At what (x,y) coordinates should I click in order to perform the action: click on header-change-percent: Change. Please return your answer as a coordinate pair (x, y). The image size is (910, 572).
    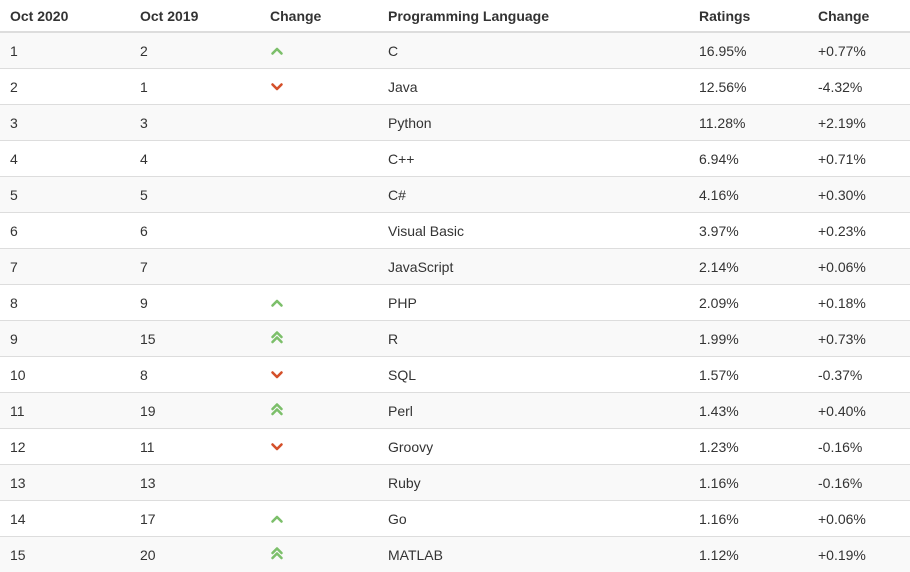
    Looking at the image, I should click on (859, 16).